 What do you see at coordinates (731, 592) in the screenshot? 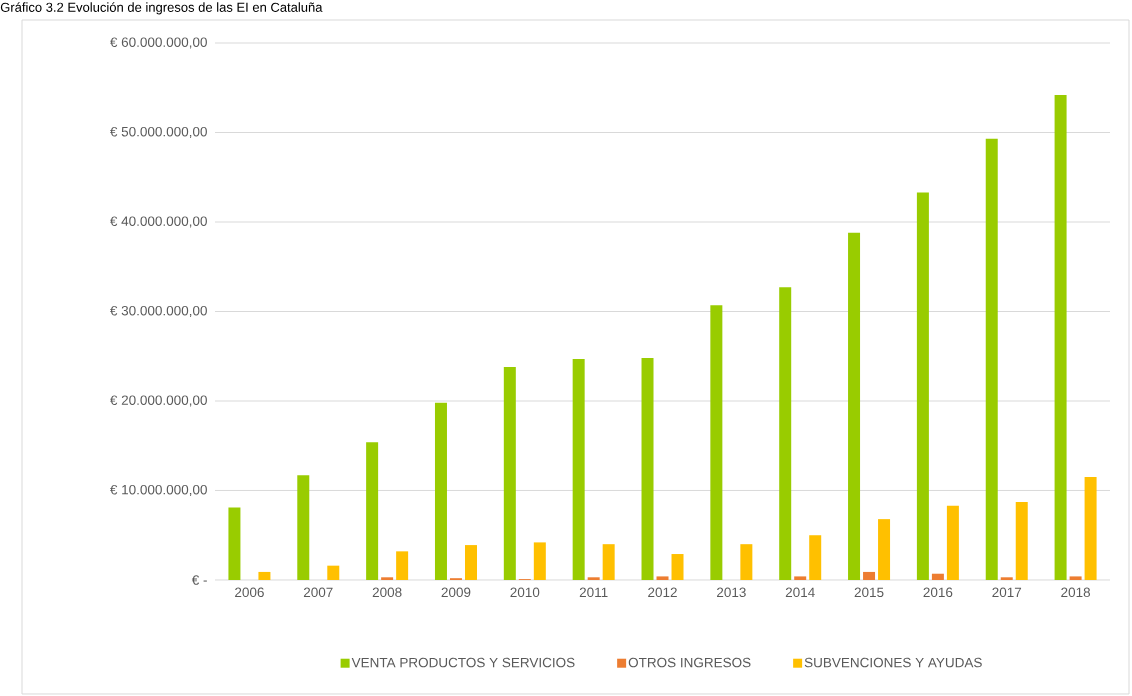
I see `x-tick-label: 2013` at bounding box center [731, 592].